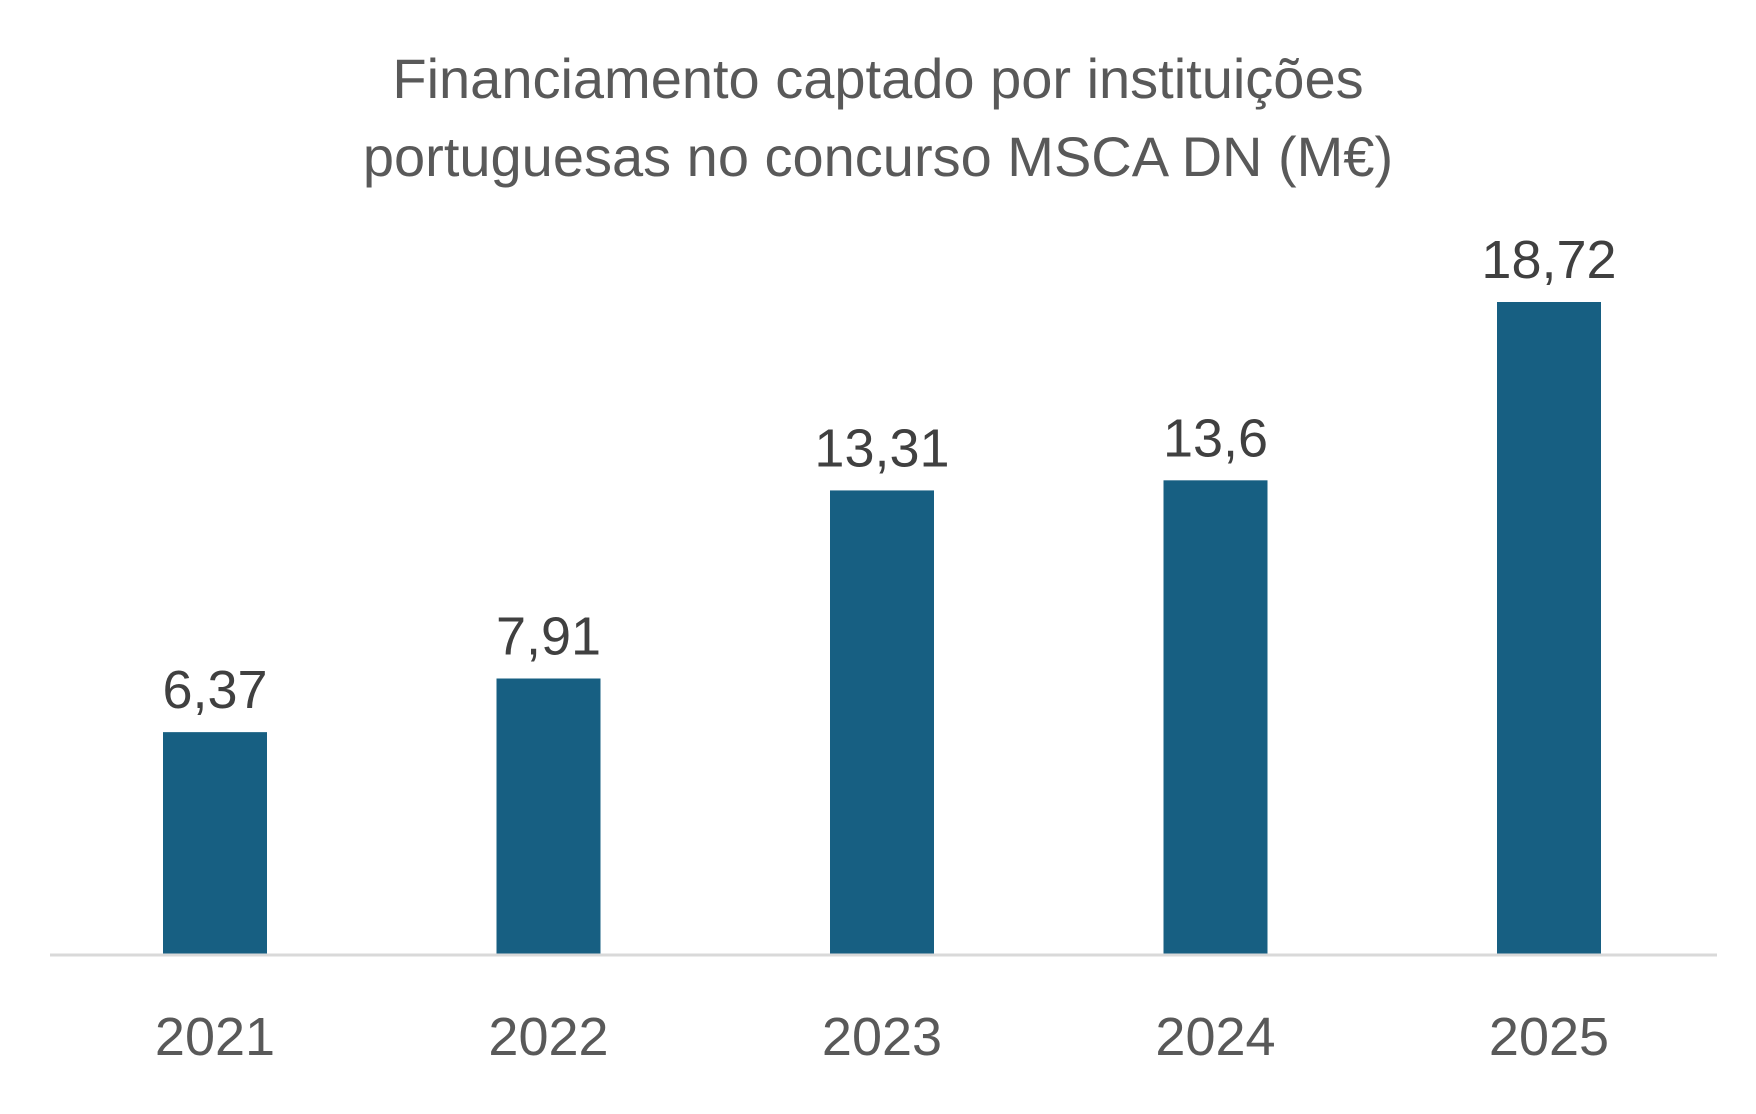 Image resolution: width=1756 pixels, height=1114 pixels. Describe the element at coordinates (1548, 260) in the screenshot. I see `data-label-2025: 18,72` at that location.